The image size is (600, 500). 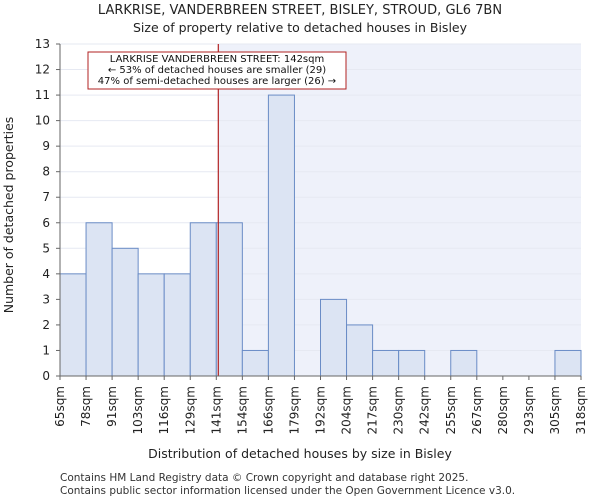 What do you see at coordinates (321, 410) in the screenshot?
I see `x-tick-label: 192sqm` at bounding box center [321, 410].